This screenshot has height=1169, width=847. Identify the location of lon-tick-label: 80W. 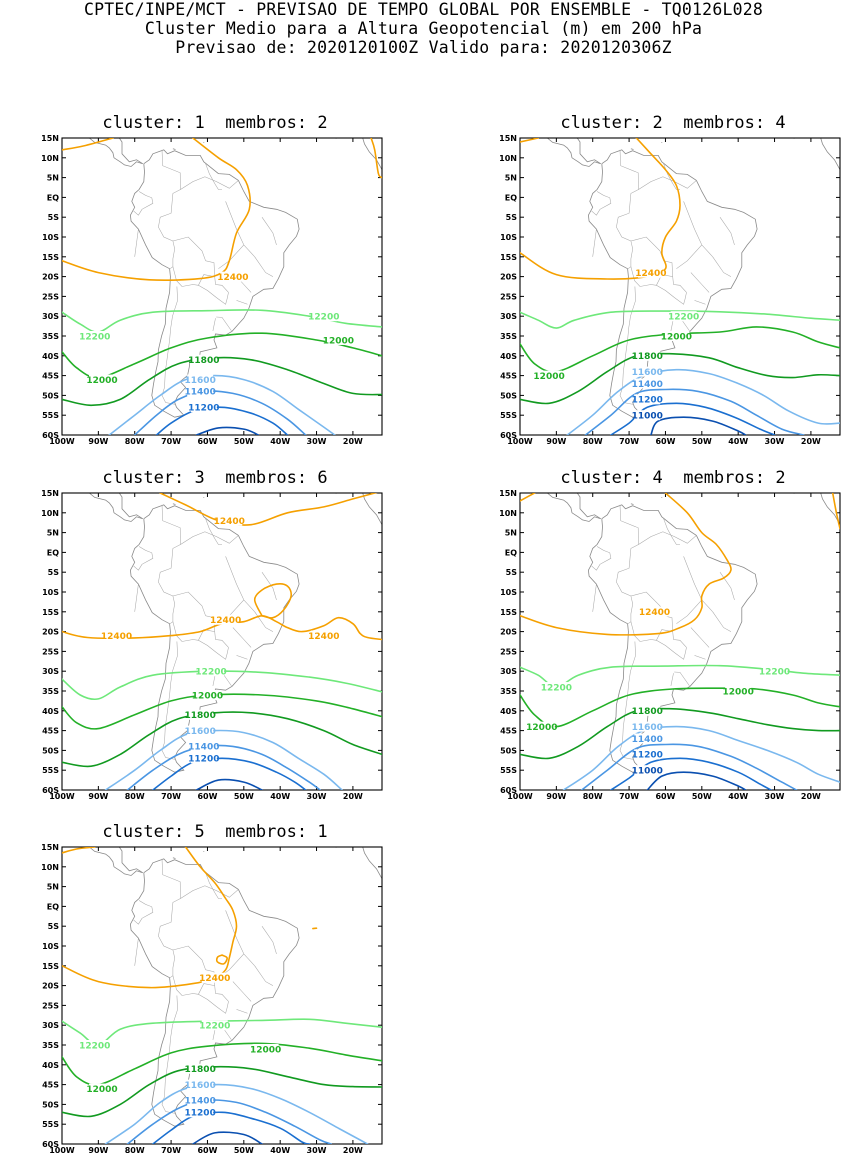
(135, 1150).